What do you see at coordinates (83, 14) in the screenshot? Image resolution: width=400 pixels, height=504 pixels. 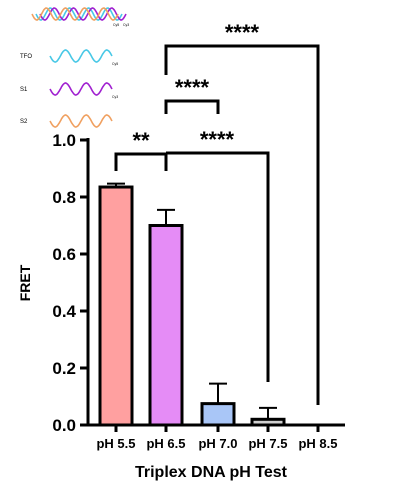 I see `complex-strand-s1` at bounding box center [83, 14].